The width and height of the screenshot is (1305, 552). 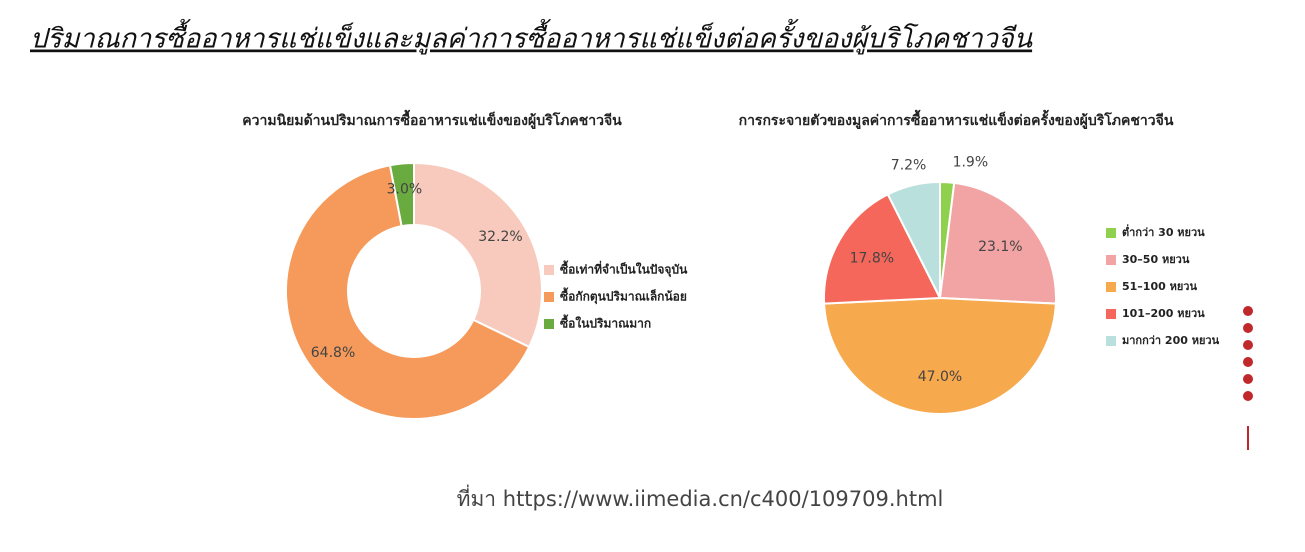 What do you see at coordinates (1000, 247) in the screenshot?
I see `data-label: 23.1%` at bounding box center [1000, 247].